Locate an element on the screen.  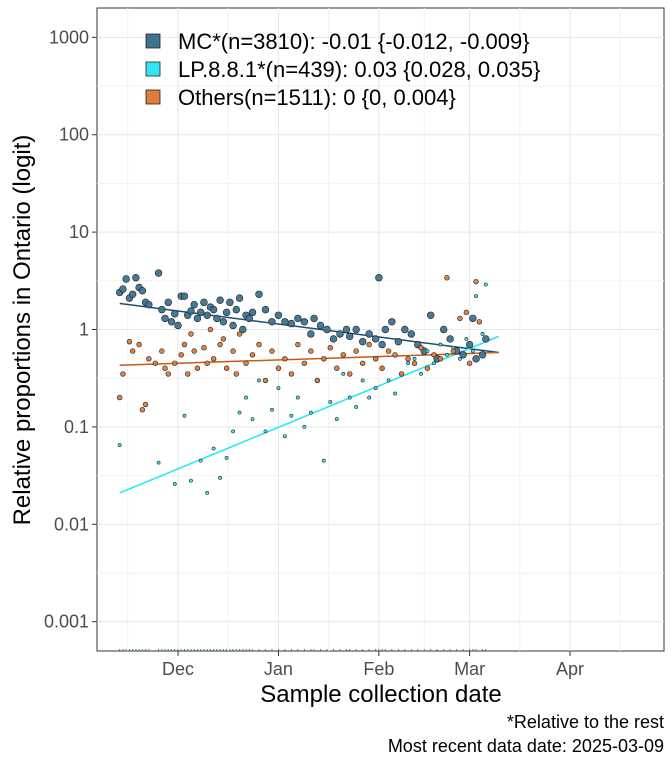
rug-marks is located at coordinates (303, 650).